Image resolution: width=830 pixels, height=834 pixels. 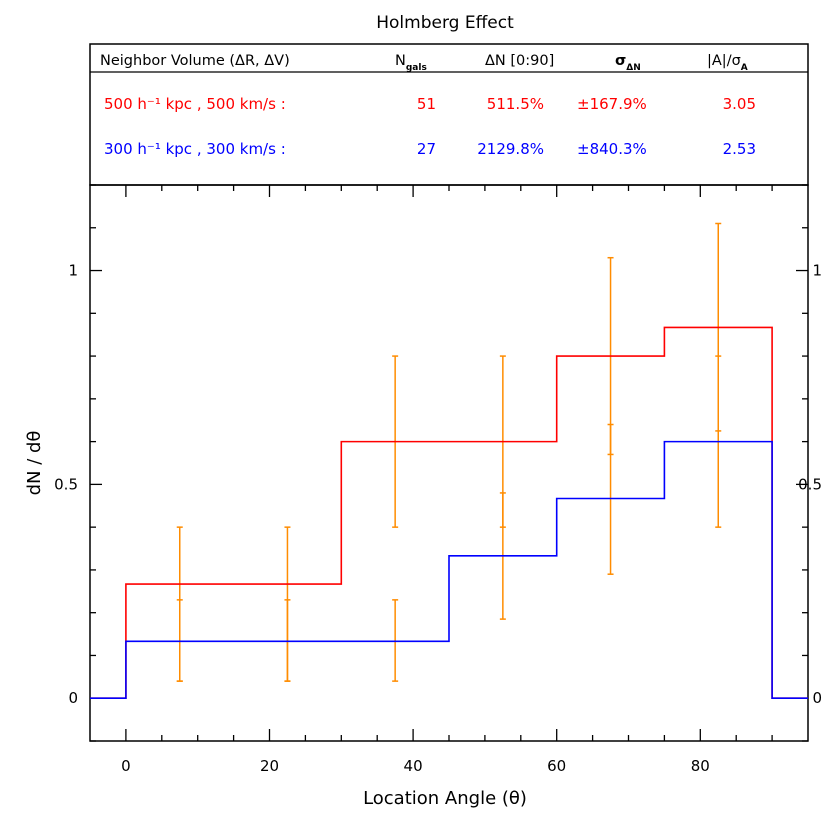 I want to click on table-header-ratio: |A|/σA, so click(x=727, y=63).